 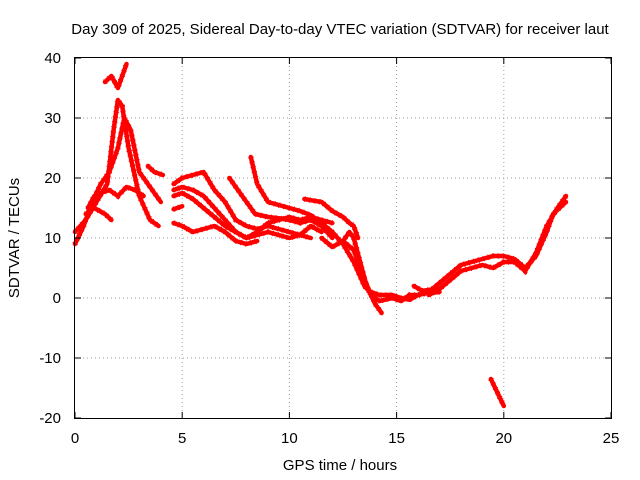 What do you see at coordinates (50, 358) in the screenshot?
I see `y-tick-label: -10` at bounding box center [50, 358].